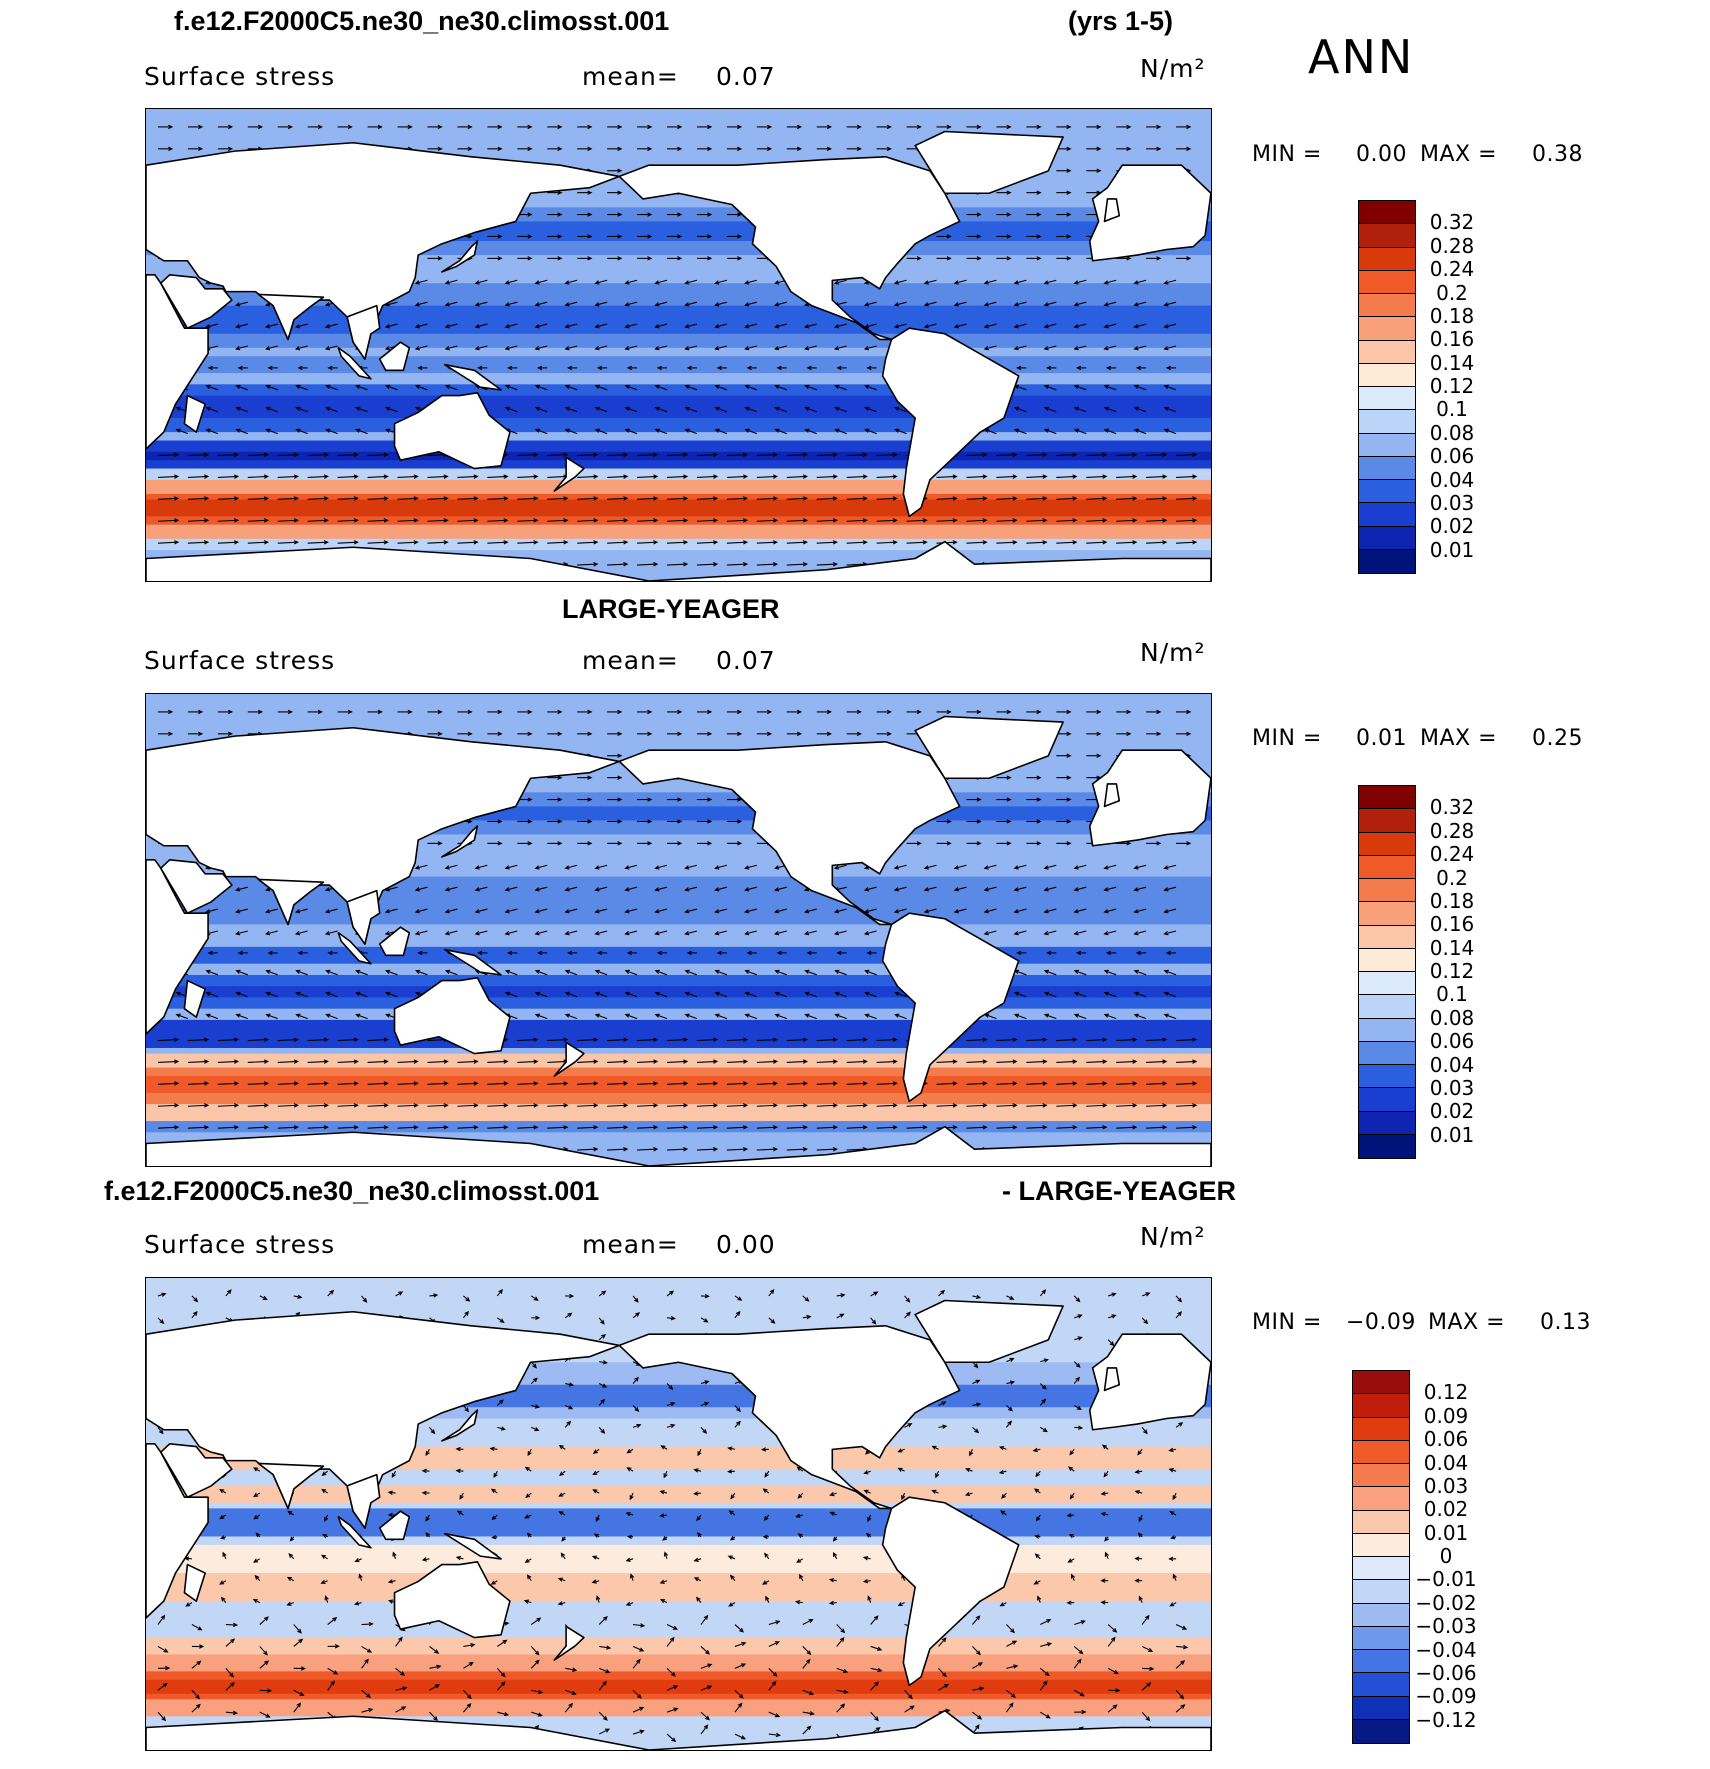 This screenshot has width=1710, height=1769. Describe the element at coordinates (1446, 1509) in the screenshot. I see `colorbar-tick-label: 0.02` at that location.